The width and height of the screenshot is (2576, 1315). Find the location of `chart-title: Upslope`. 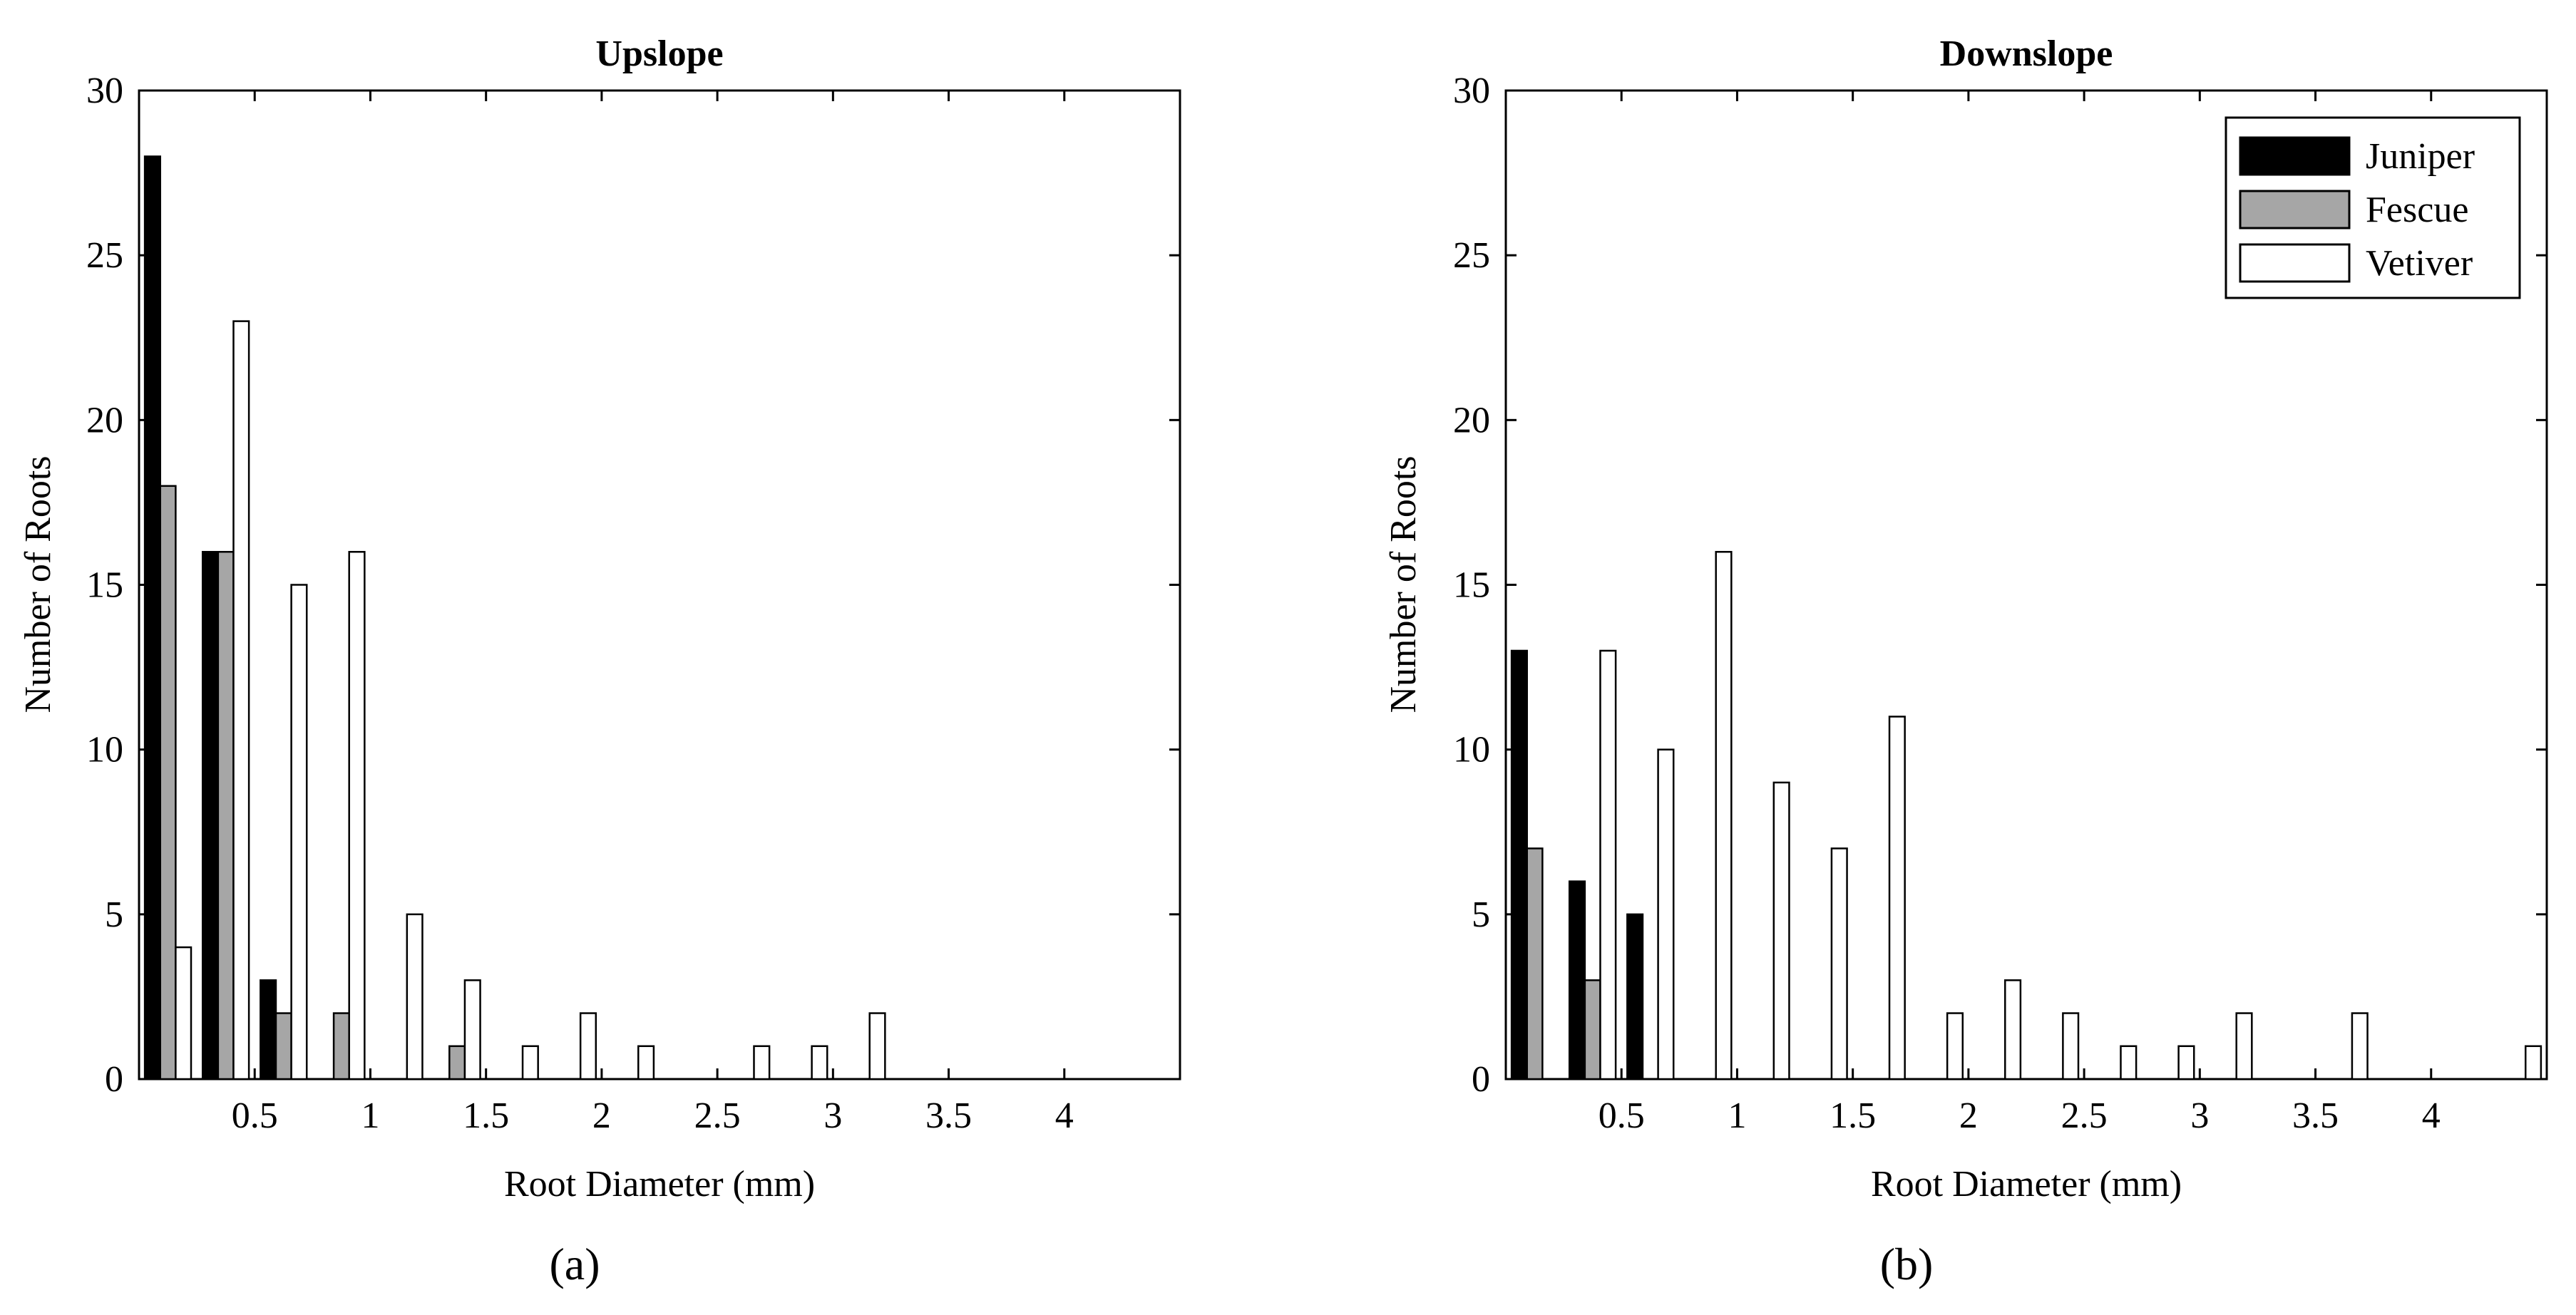

chart-title: Upslope is located at coordinates (659, 53).